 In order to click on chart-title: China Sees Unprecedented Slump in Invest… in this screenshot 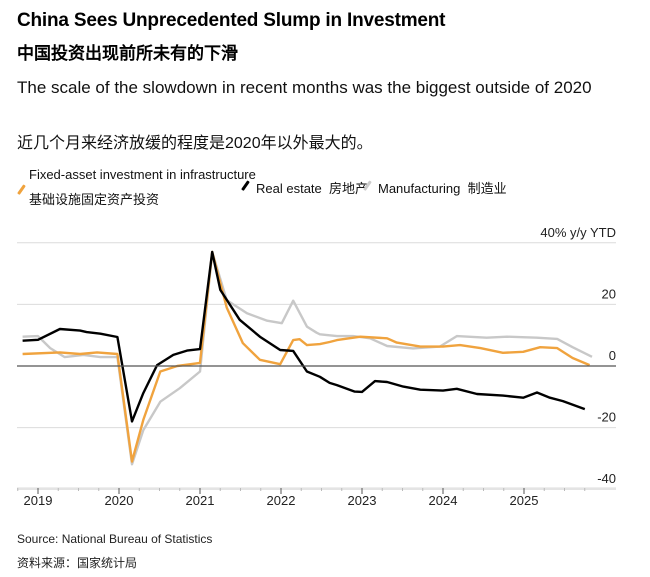, I will do `click(231, 20)`.